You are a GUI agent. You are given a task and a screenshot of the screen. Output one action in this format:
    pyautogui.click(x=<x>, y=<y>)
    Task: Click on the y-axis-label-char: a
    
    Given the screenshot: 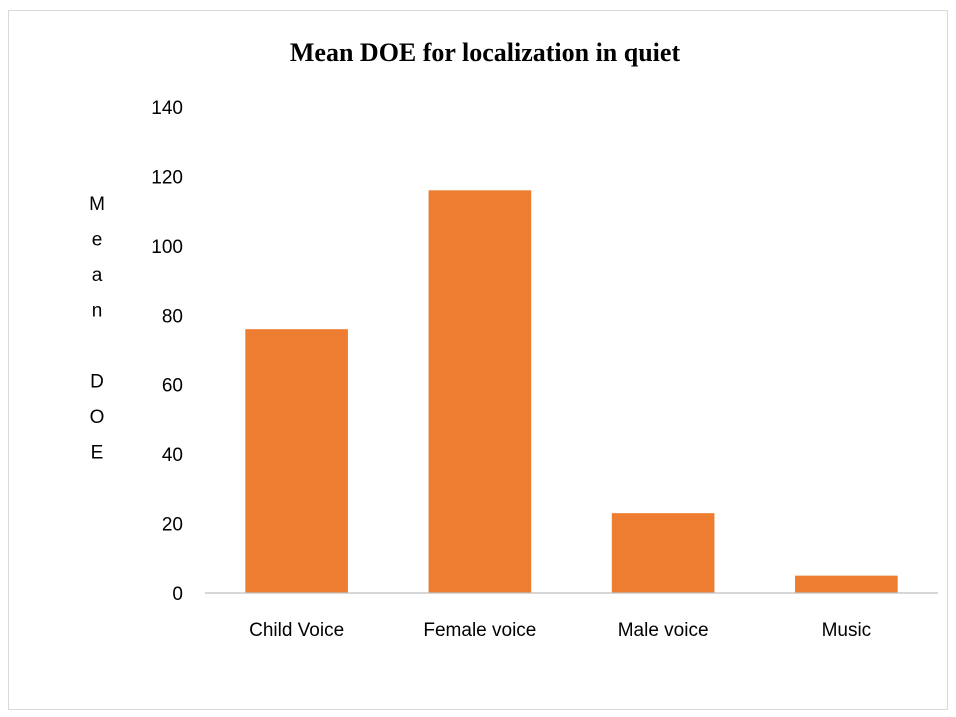 What is the action you would take?
    pyautogui.click(x=97, y=275)
    